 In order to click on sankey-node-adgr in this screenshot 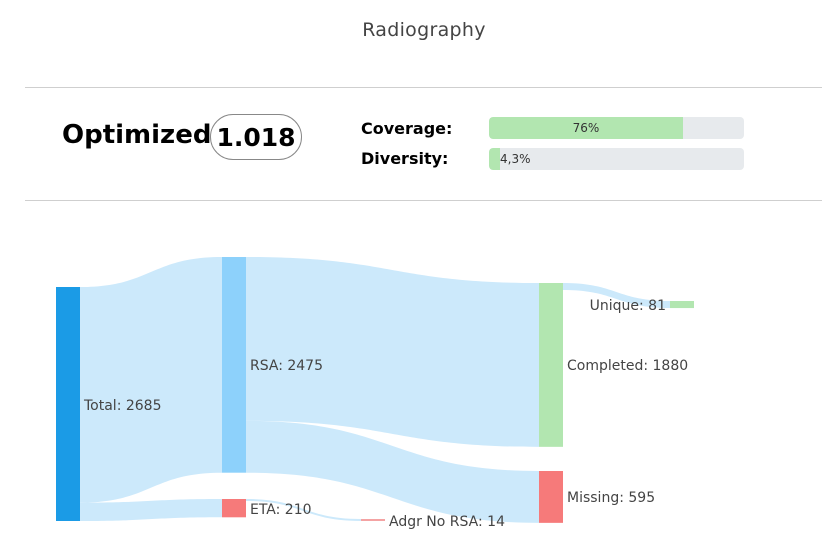, I will do `click(373, 520)`.